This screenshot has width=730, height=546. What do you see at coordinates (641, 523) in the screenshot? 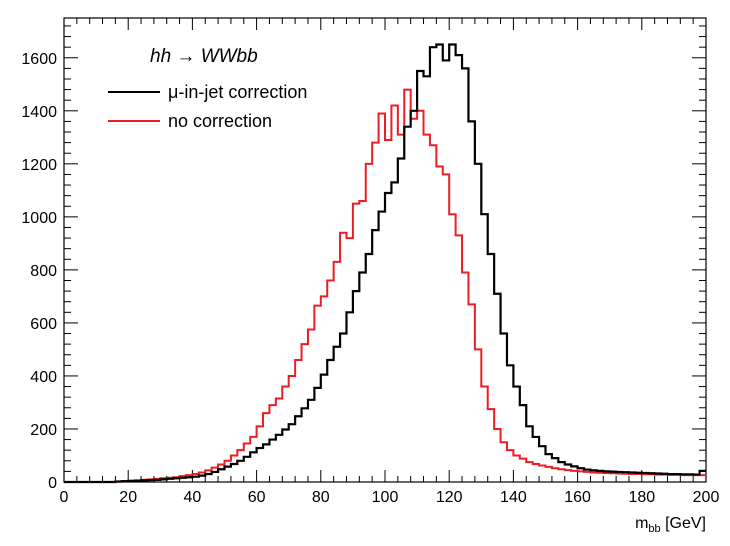
I see `x-axis-label-main: m` at bounding box center [641, 523].